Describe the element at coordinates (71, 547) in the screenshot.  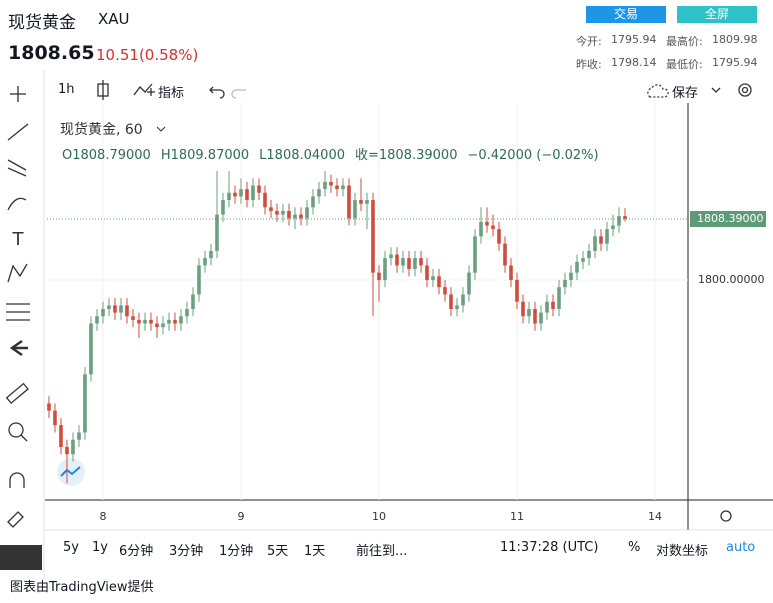
I see `range-button: 5y` at that location.